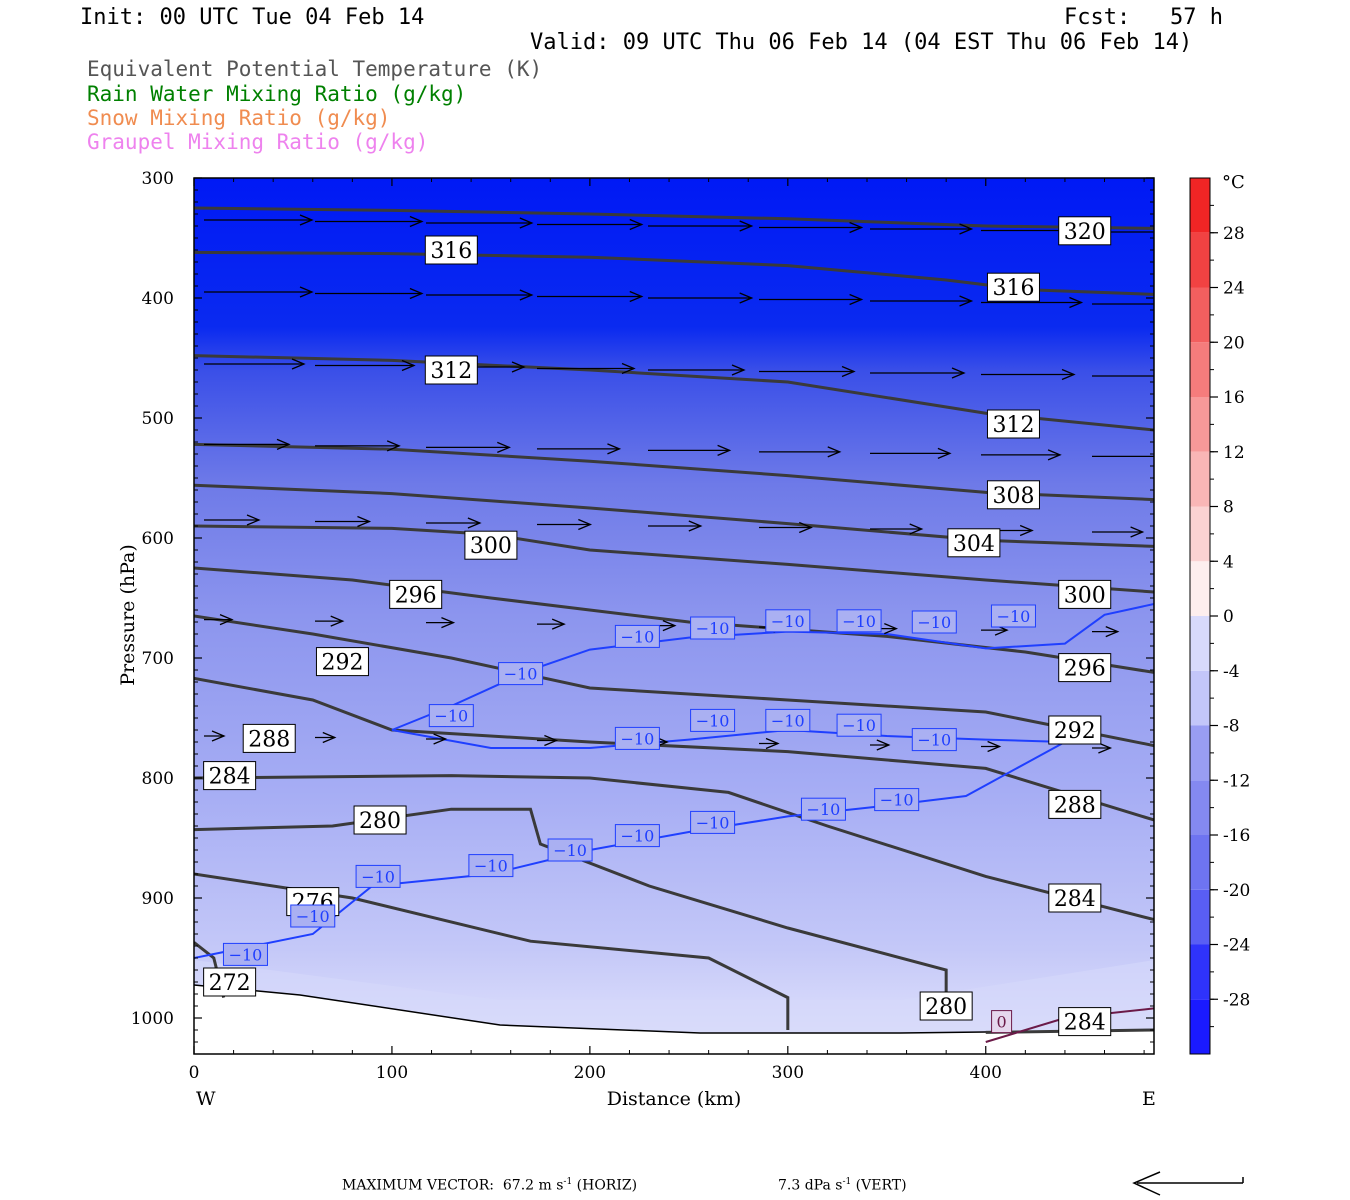 The width and height of the screenshot is (1350, 1200). Describe the element at coordinates (842, 1185) in the screenshot. I see `max-vector-vert: 7.3 dPa s-1 (VERT)` at that location.